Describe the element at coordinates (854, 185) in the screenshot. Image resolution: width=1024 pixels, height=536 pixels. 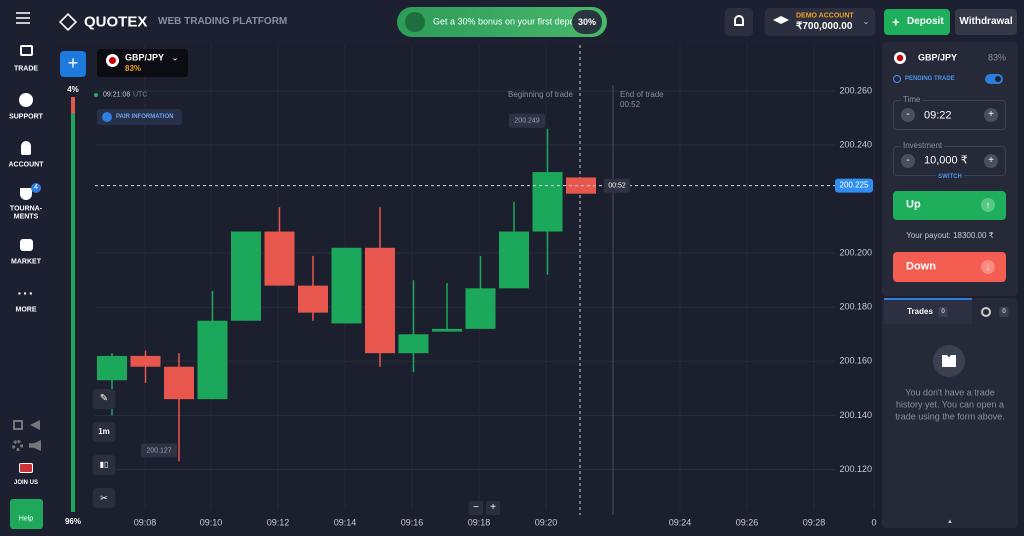
I see `current-price: 200.225` at that location.